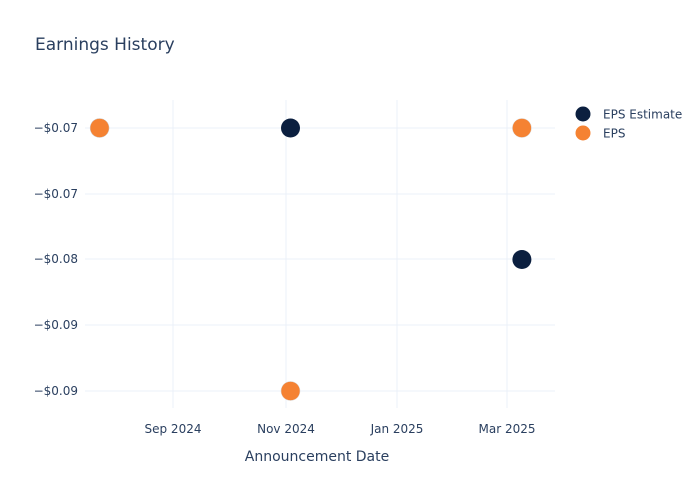  What do you see at coordinates (397, 429) in the screenshot?
I see `x-tick-label: Jan 2025` at bounding box center [397, 429].